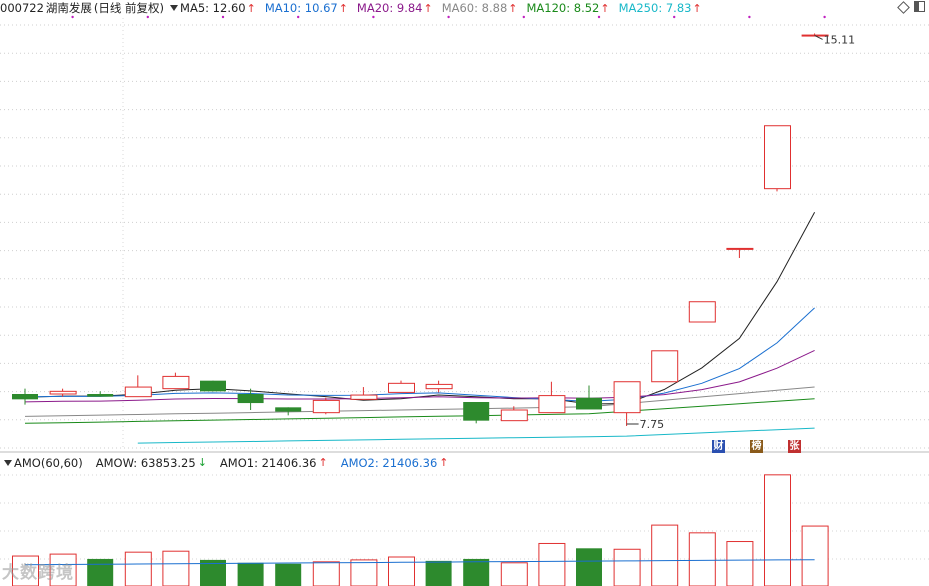 This screenshot has width=929, height=586. I want to click on ma-legend-item: MA5: 12.60, so click(213, 7).